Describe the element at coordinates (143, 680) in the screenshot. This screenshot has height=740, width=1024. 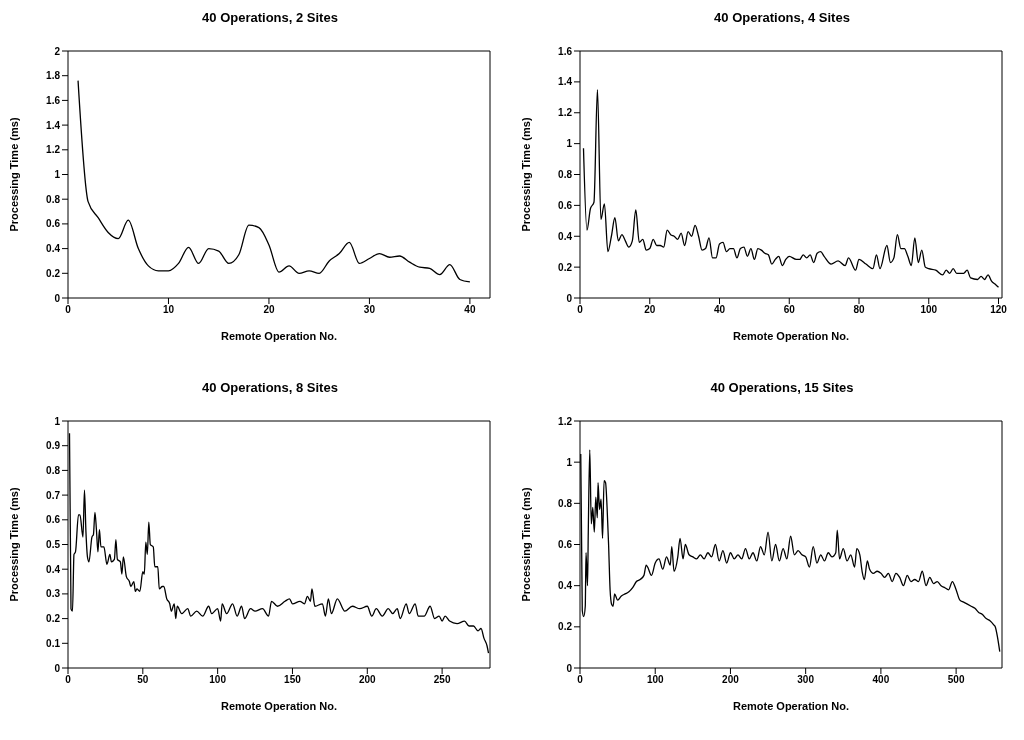
I see `x-tick-label: 50` at that location.